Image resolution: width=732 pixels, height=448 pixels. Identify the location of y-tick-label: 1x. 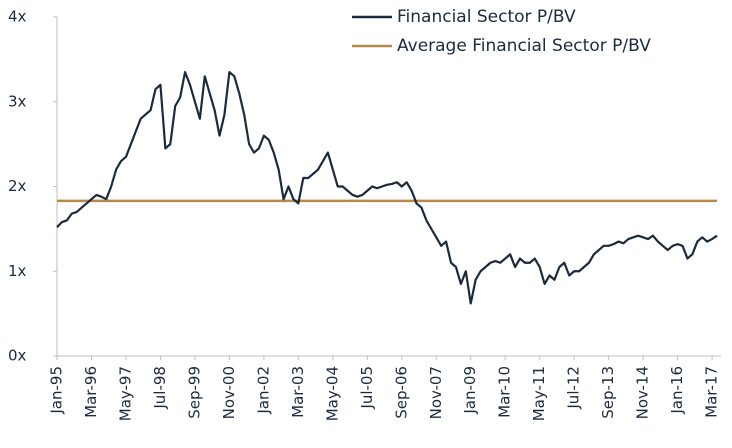
(17, 271).